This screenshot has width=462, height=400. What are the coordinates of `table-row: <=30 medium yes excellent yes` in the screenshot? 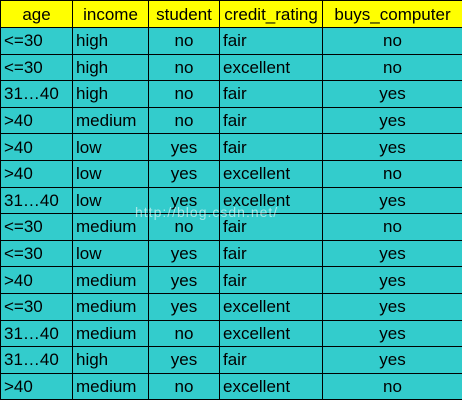 It's located at (231, 306).